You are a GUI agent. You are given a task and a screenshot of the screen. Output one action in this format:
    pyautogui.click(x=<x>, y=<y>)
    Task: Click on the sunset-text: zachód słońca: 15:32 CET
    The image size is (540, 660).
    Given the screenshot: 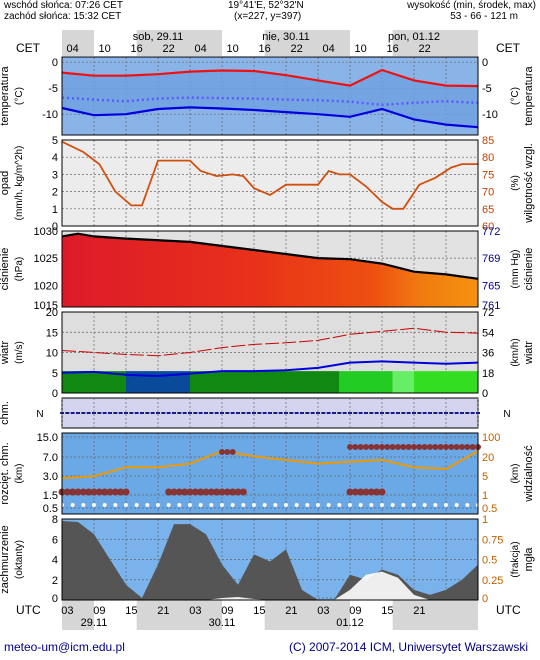 What is the action you would take?
    pyautogui.click(x=63, y=16)
    